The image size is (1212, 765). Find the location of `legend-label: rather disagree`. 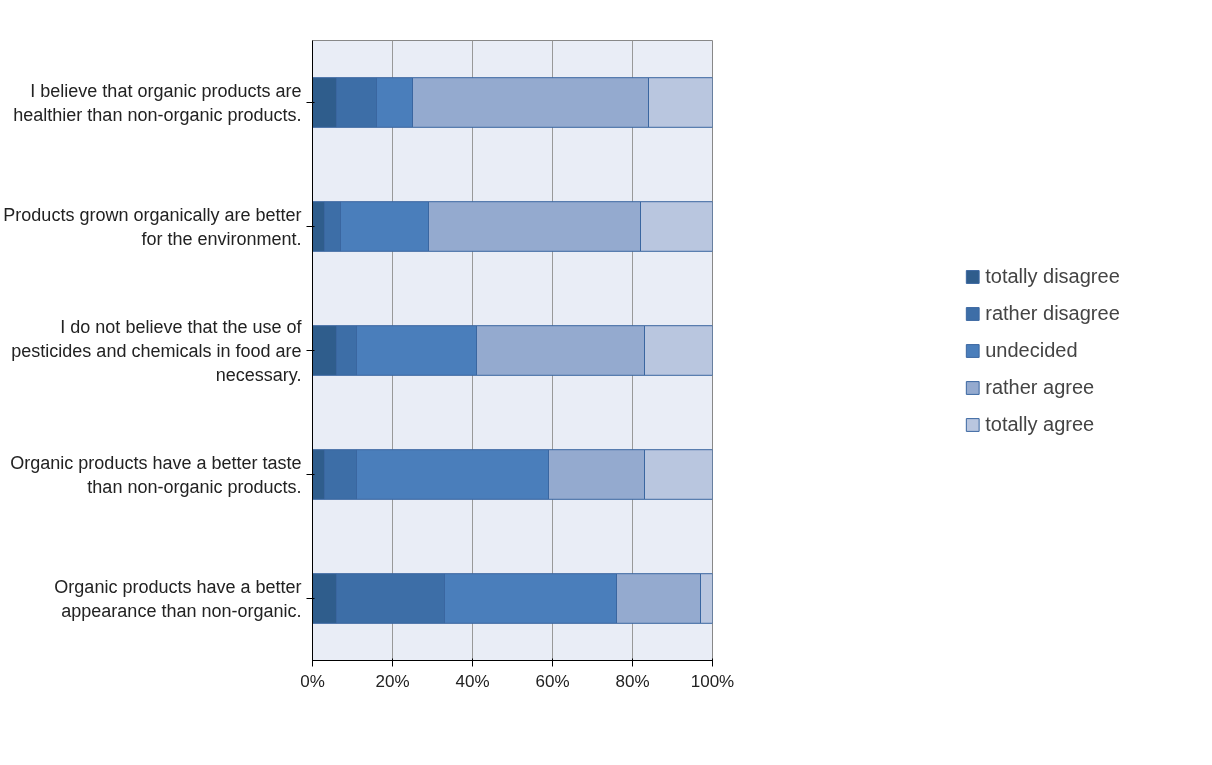

legend-label: rather disagree is located at coordinates (1052, 313).